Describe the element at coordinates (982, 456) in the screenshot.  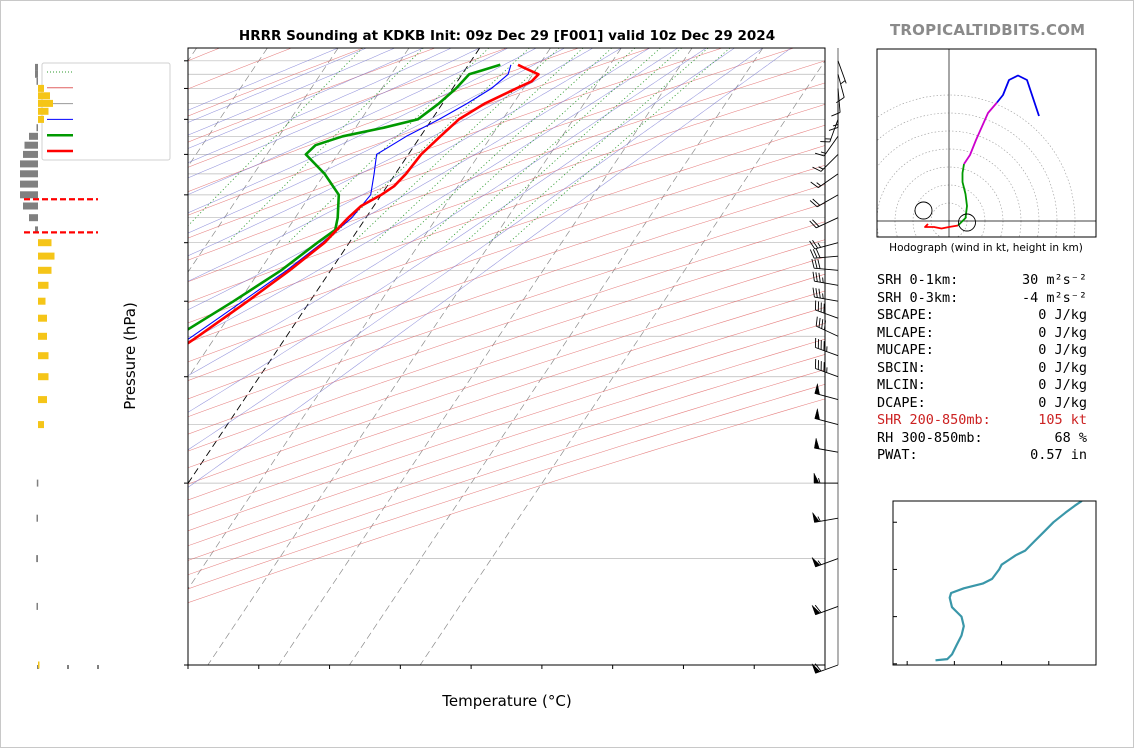
I see `index-row: PWAT: 0.57 in` at that location.